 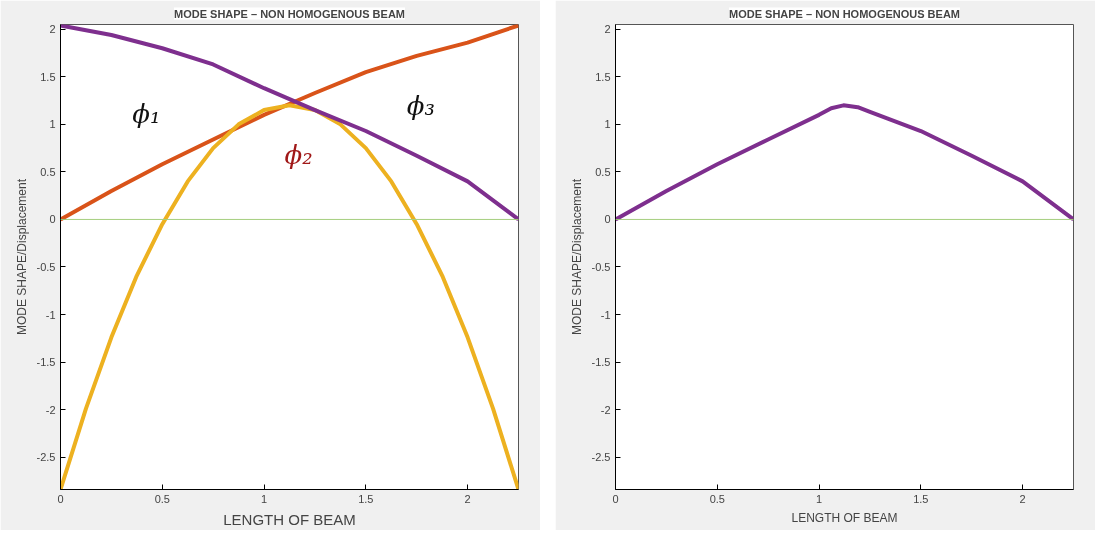 I want to click on line-series, so click(x=844, y=162).